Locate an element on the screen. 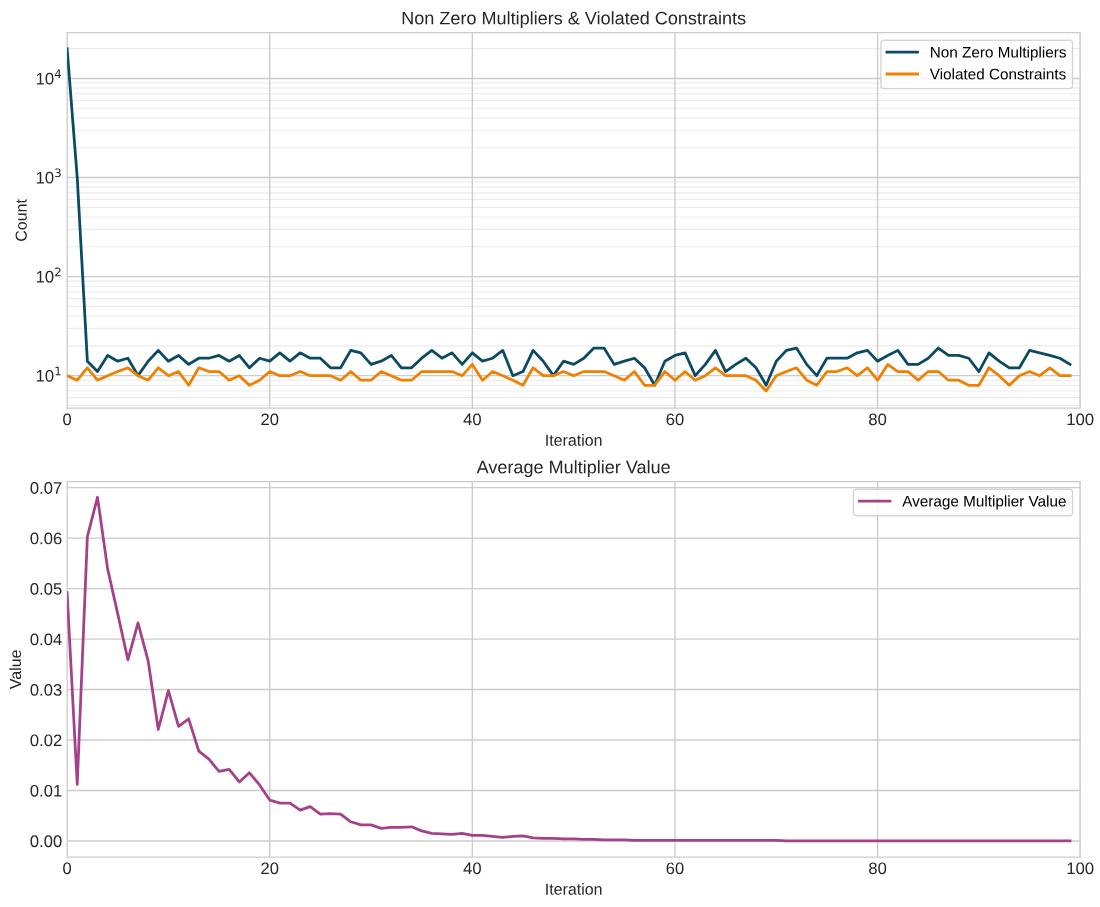  y-tick-label: 0.07 is located at coordinates (46, 488).